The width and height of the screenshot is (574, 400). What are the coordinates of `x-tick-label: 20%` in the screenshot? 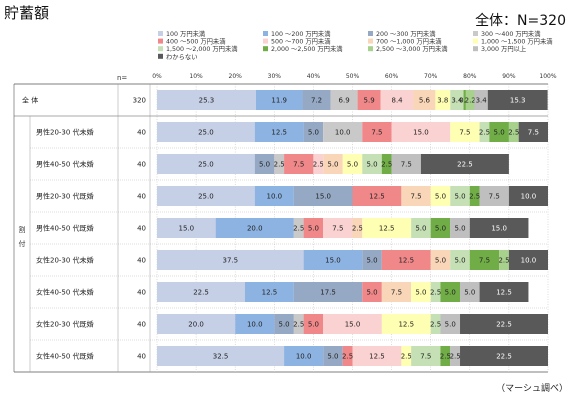 It's located at (236, 76).